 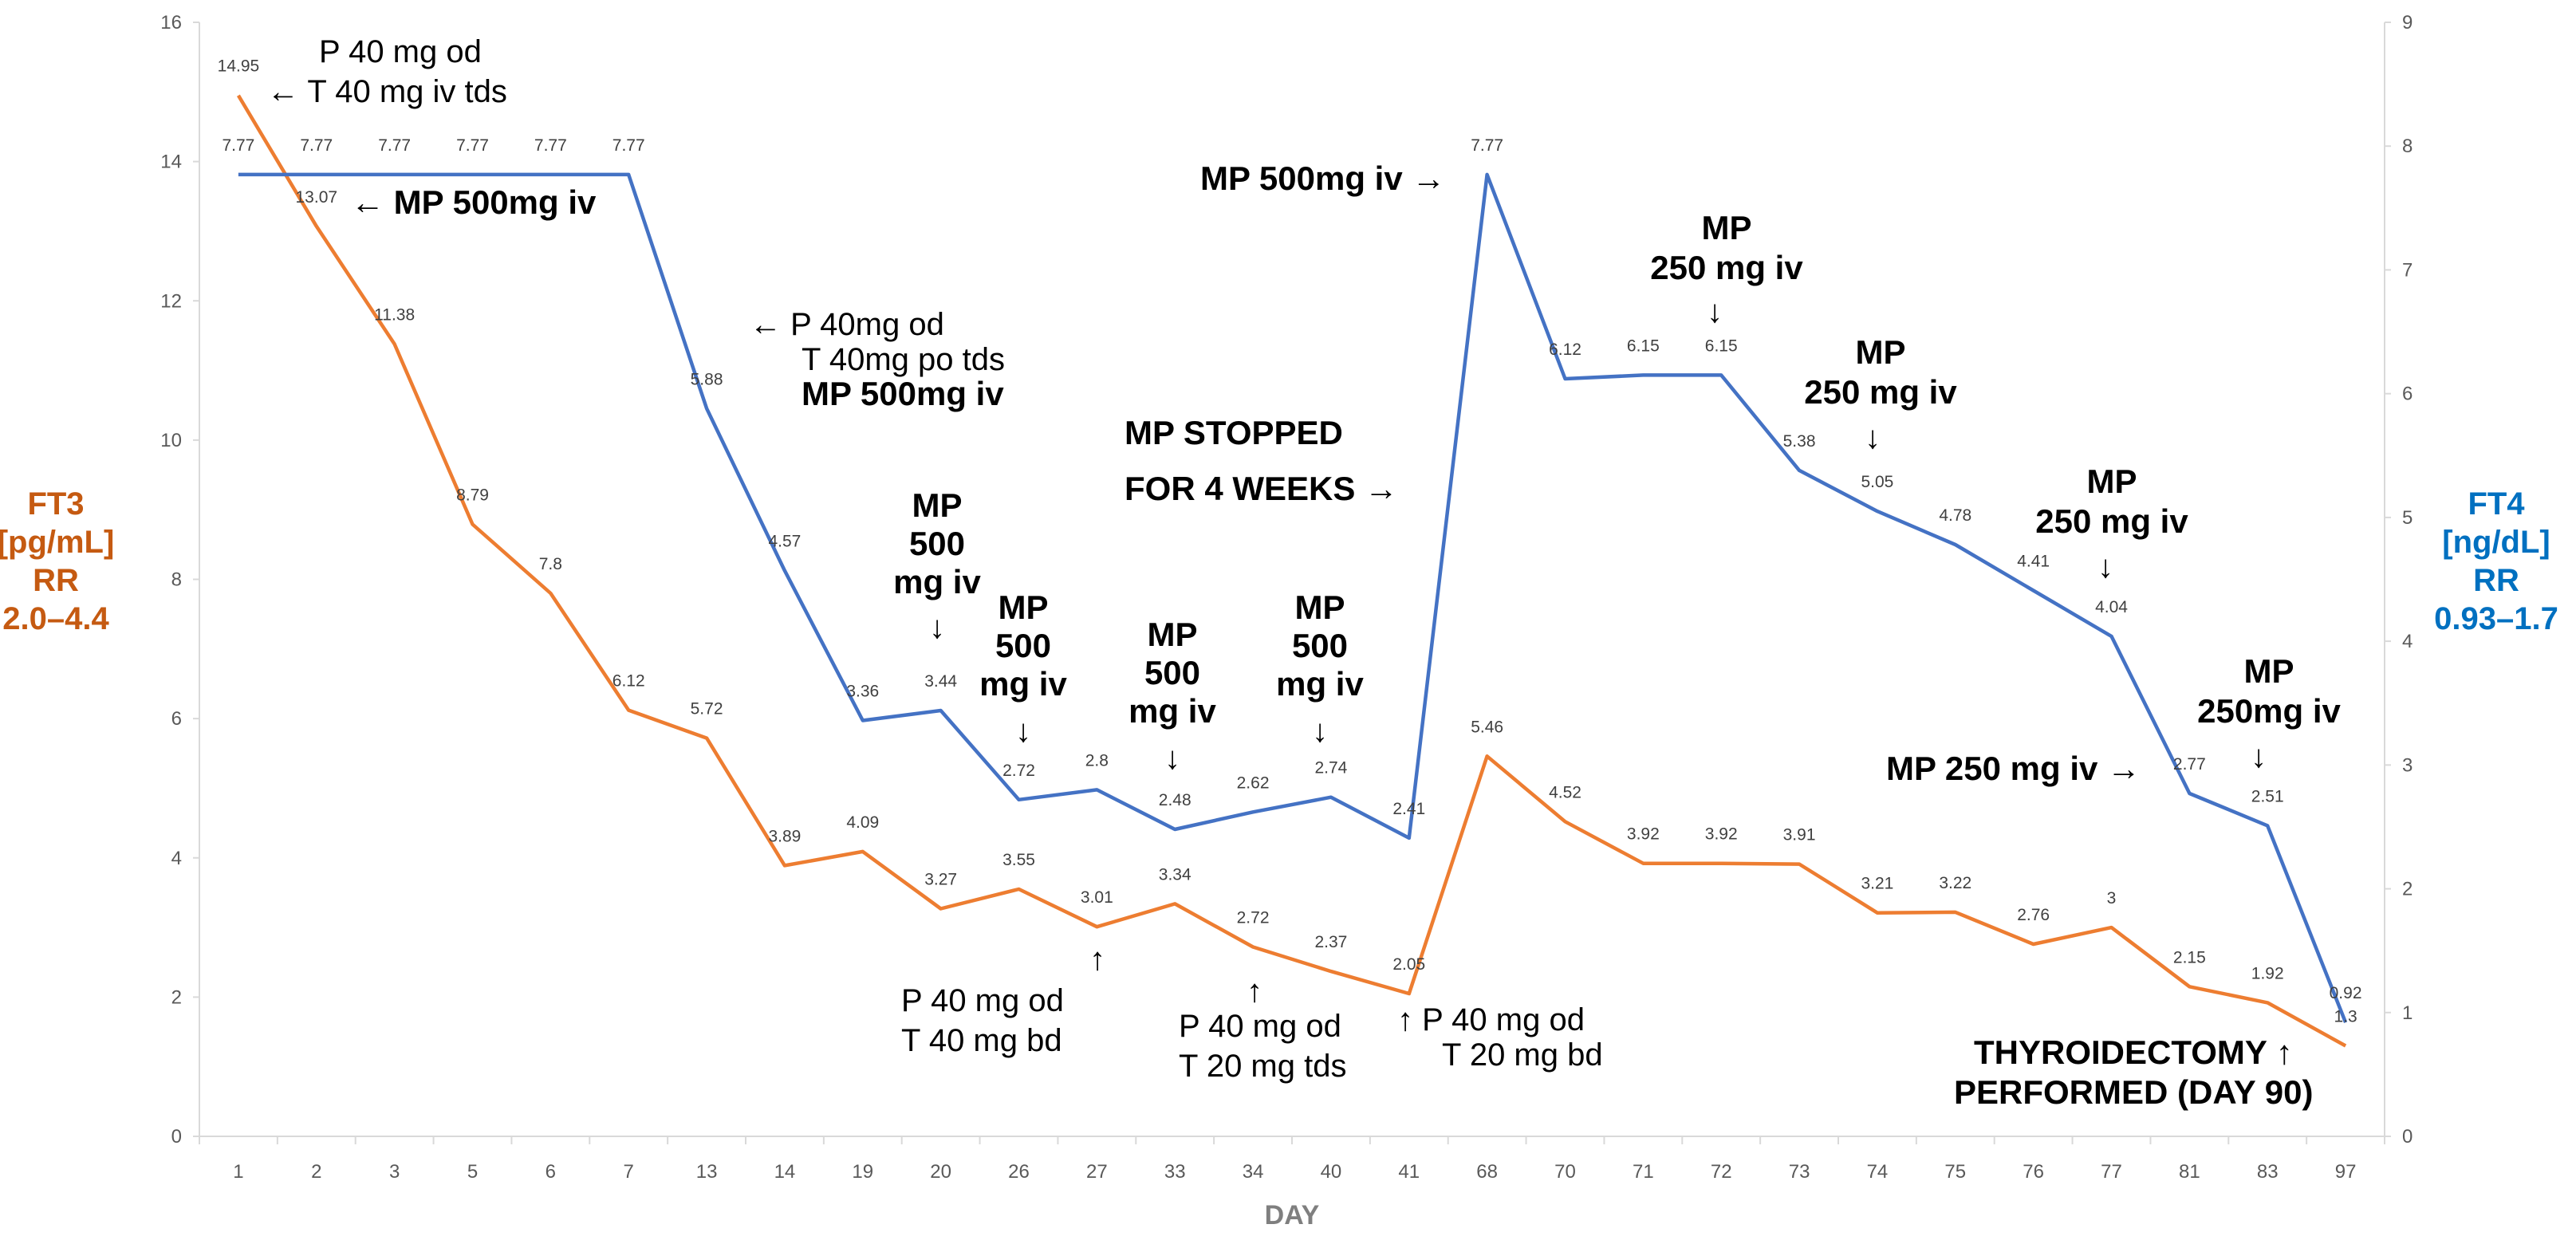 What do you see at coordinates (176, 997) in the screenshot?
I see `left-tick-label: 2` at bounding box center [176, 997].